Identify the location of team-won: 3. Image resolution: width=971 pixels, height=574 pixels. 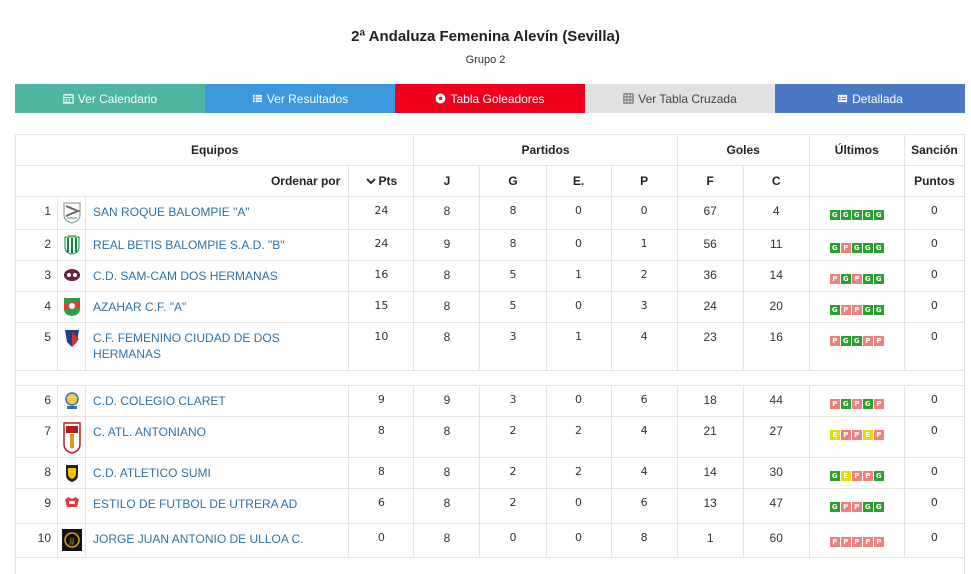
(513, 401).